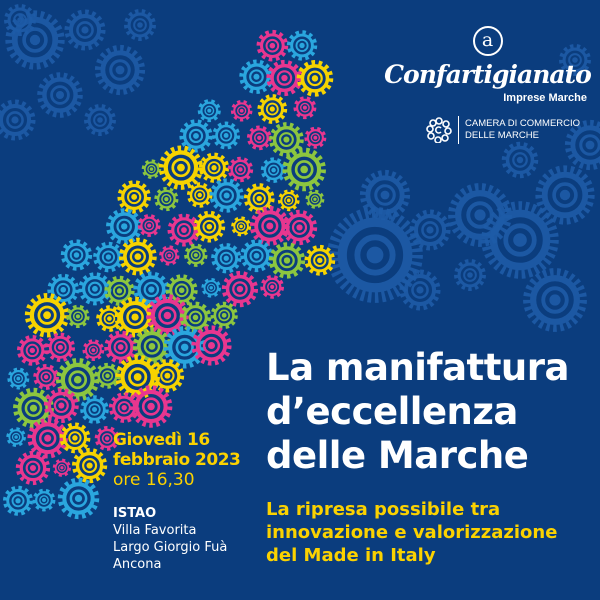 This screenshot has width=600, height=600. I want to click on subtitle-line1: La ripresa possibile tra, so click(383, 509).